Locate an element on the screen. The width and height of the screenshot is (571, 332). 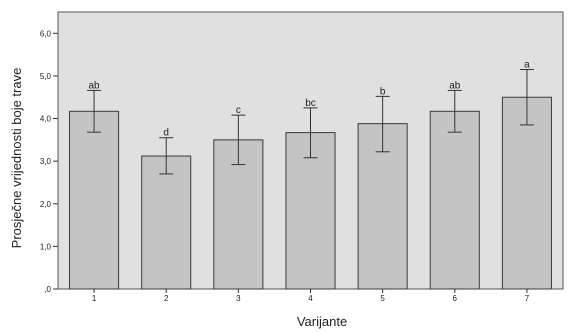
x-tick-label: 4 is located at coordinates (310, 298).